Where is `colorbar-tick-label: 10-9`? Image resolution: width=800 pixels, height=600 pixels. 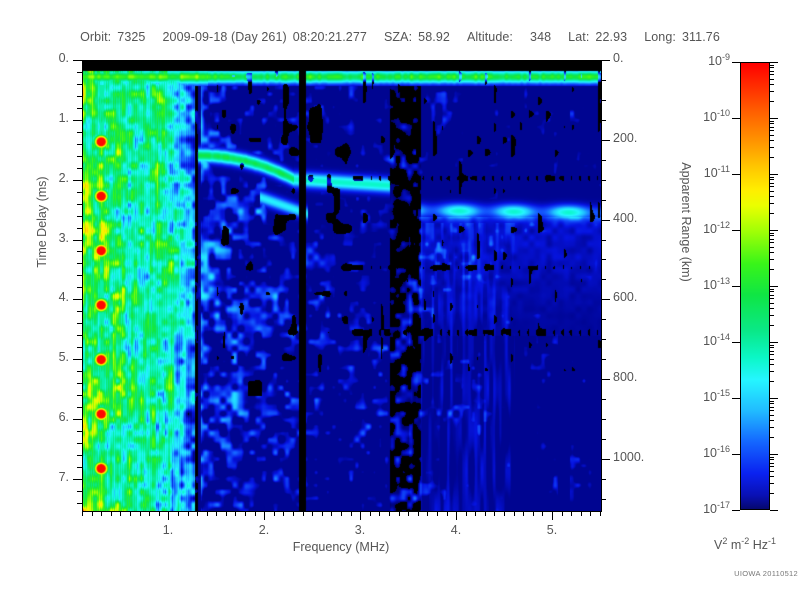
colorbar-tick-label: 10-9 is located at coordinates (702, 60).